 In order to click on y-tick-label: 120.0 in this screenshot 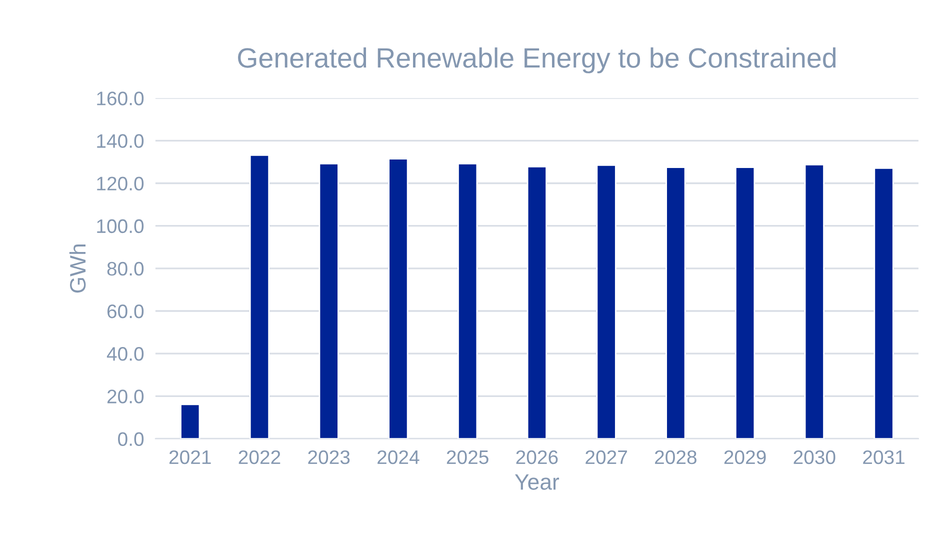, I will do `click(120, 183)`.